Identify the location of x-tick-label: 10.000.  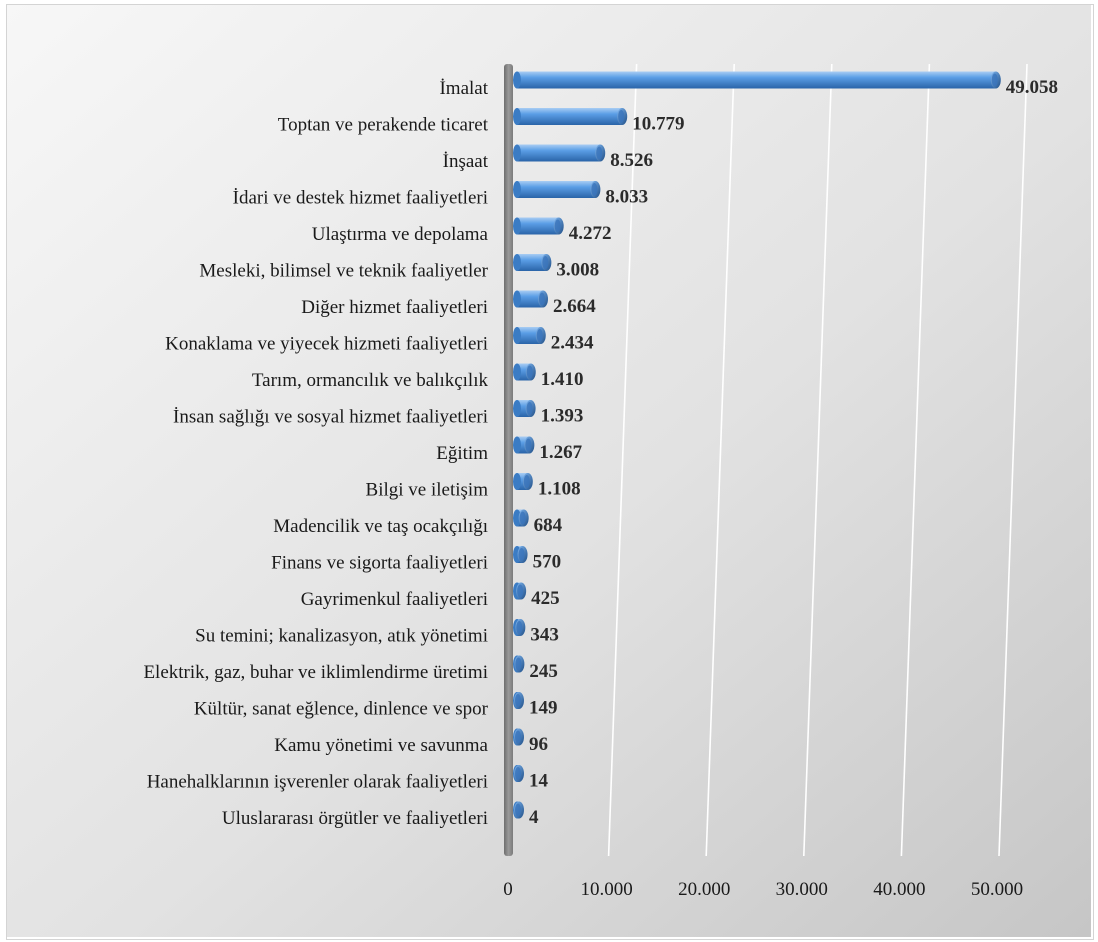
(606, 889).